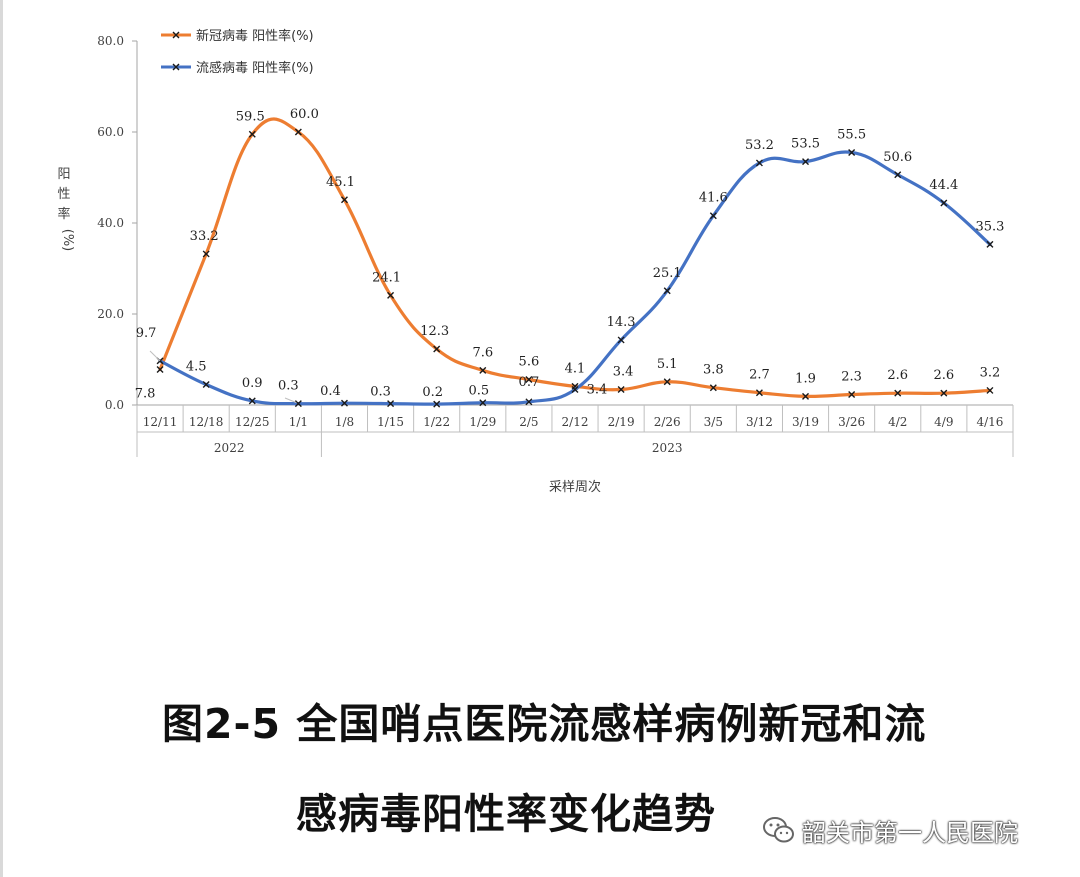 The width and height of the screenshot is (1080, 877). Describe the element at coordinates (390, 422) in the screenshot. I see `x-tick-label: 1/15` at that location.